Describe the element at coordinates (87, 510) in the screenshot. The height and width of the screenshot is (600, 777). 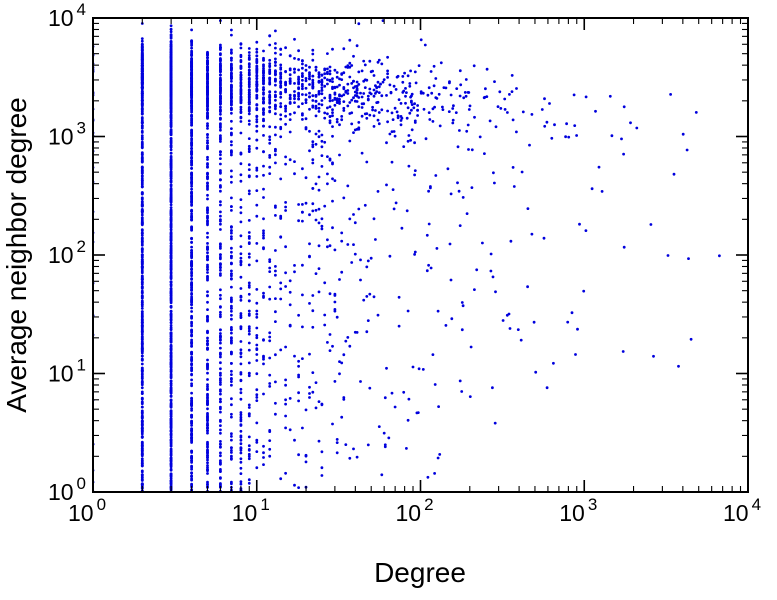
I see `x-tick-label: 10 0` at that location.